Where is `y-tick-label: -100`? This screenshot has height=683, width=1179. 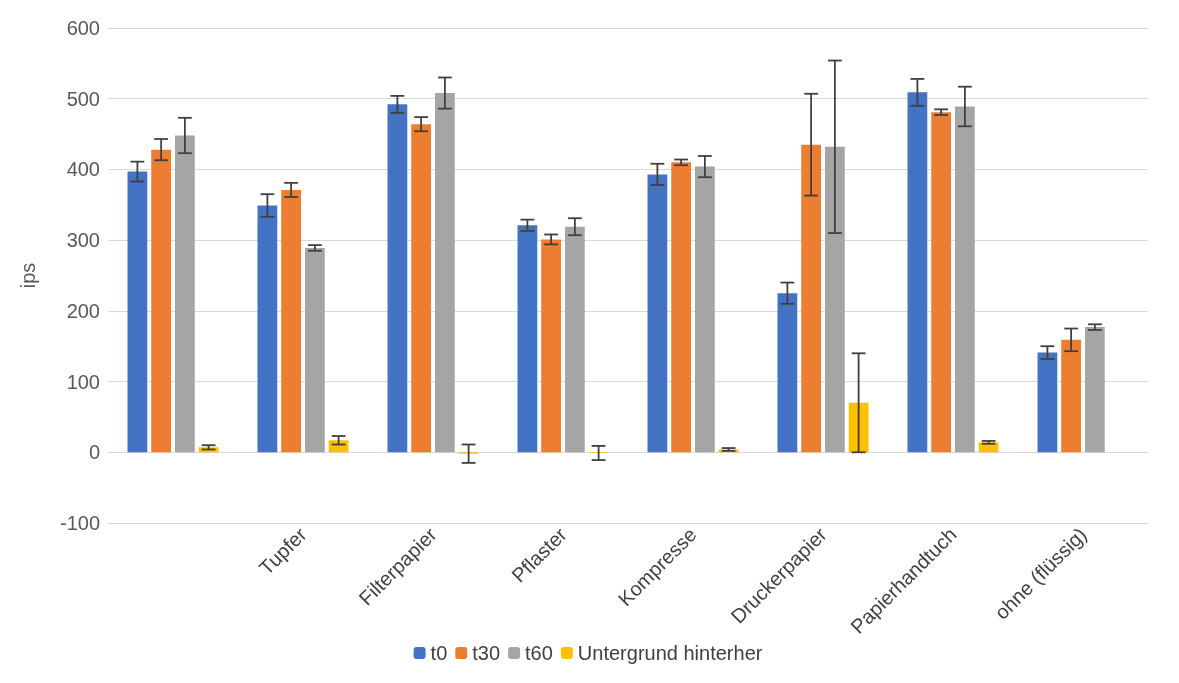
y-tick-label: -100 is located at coordinates (79, 523).